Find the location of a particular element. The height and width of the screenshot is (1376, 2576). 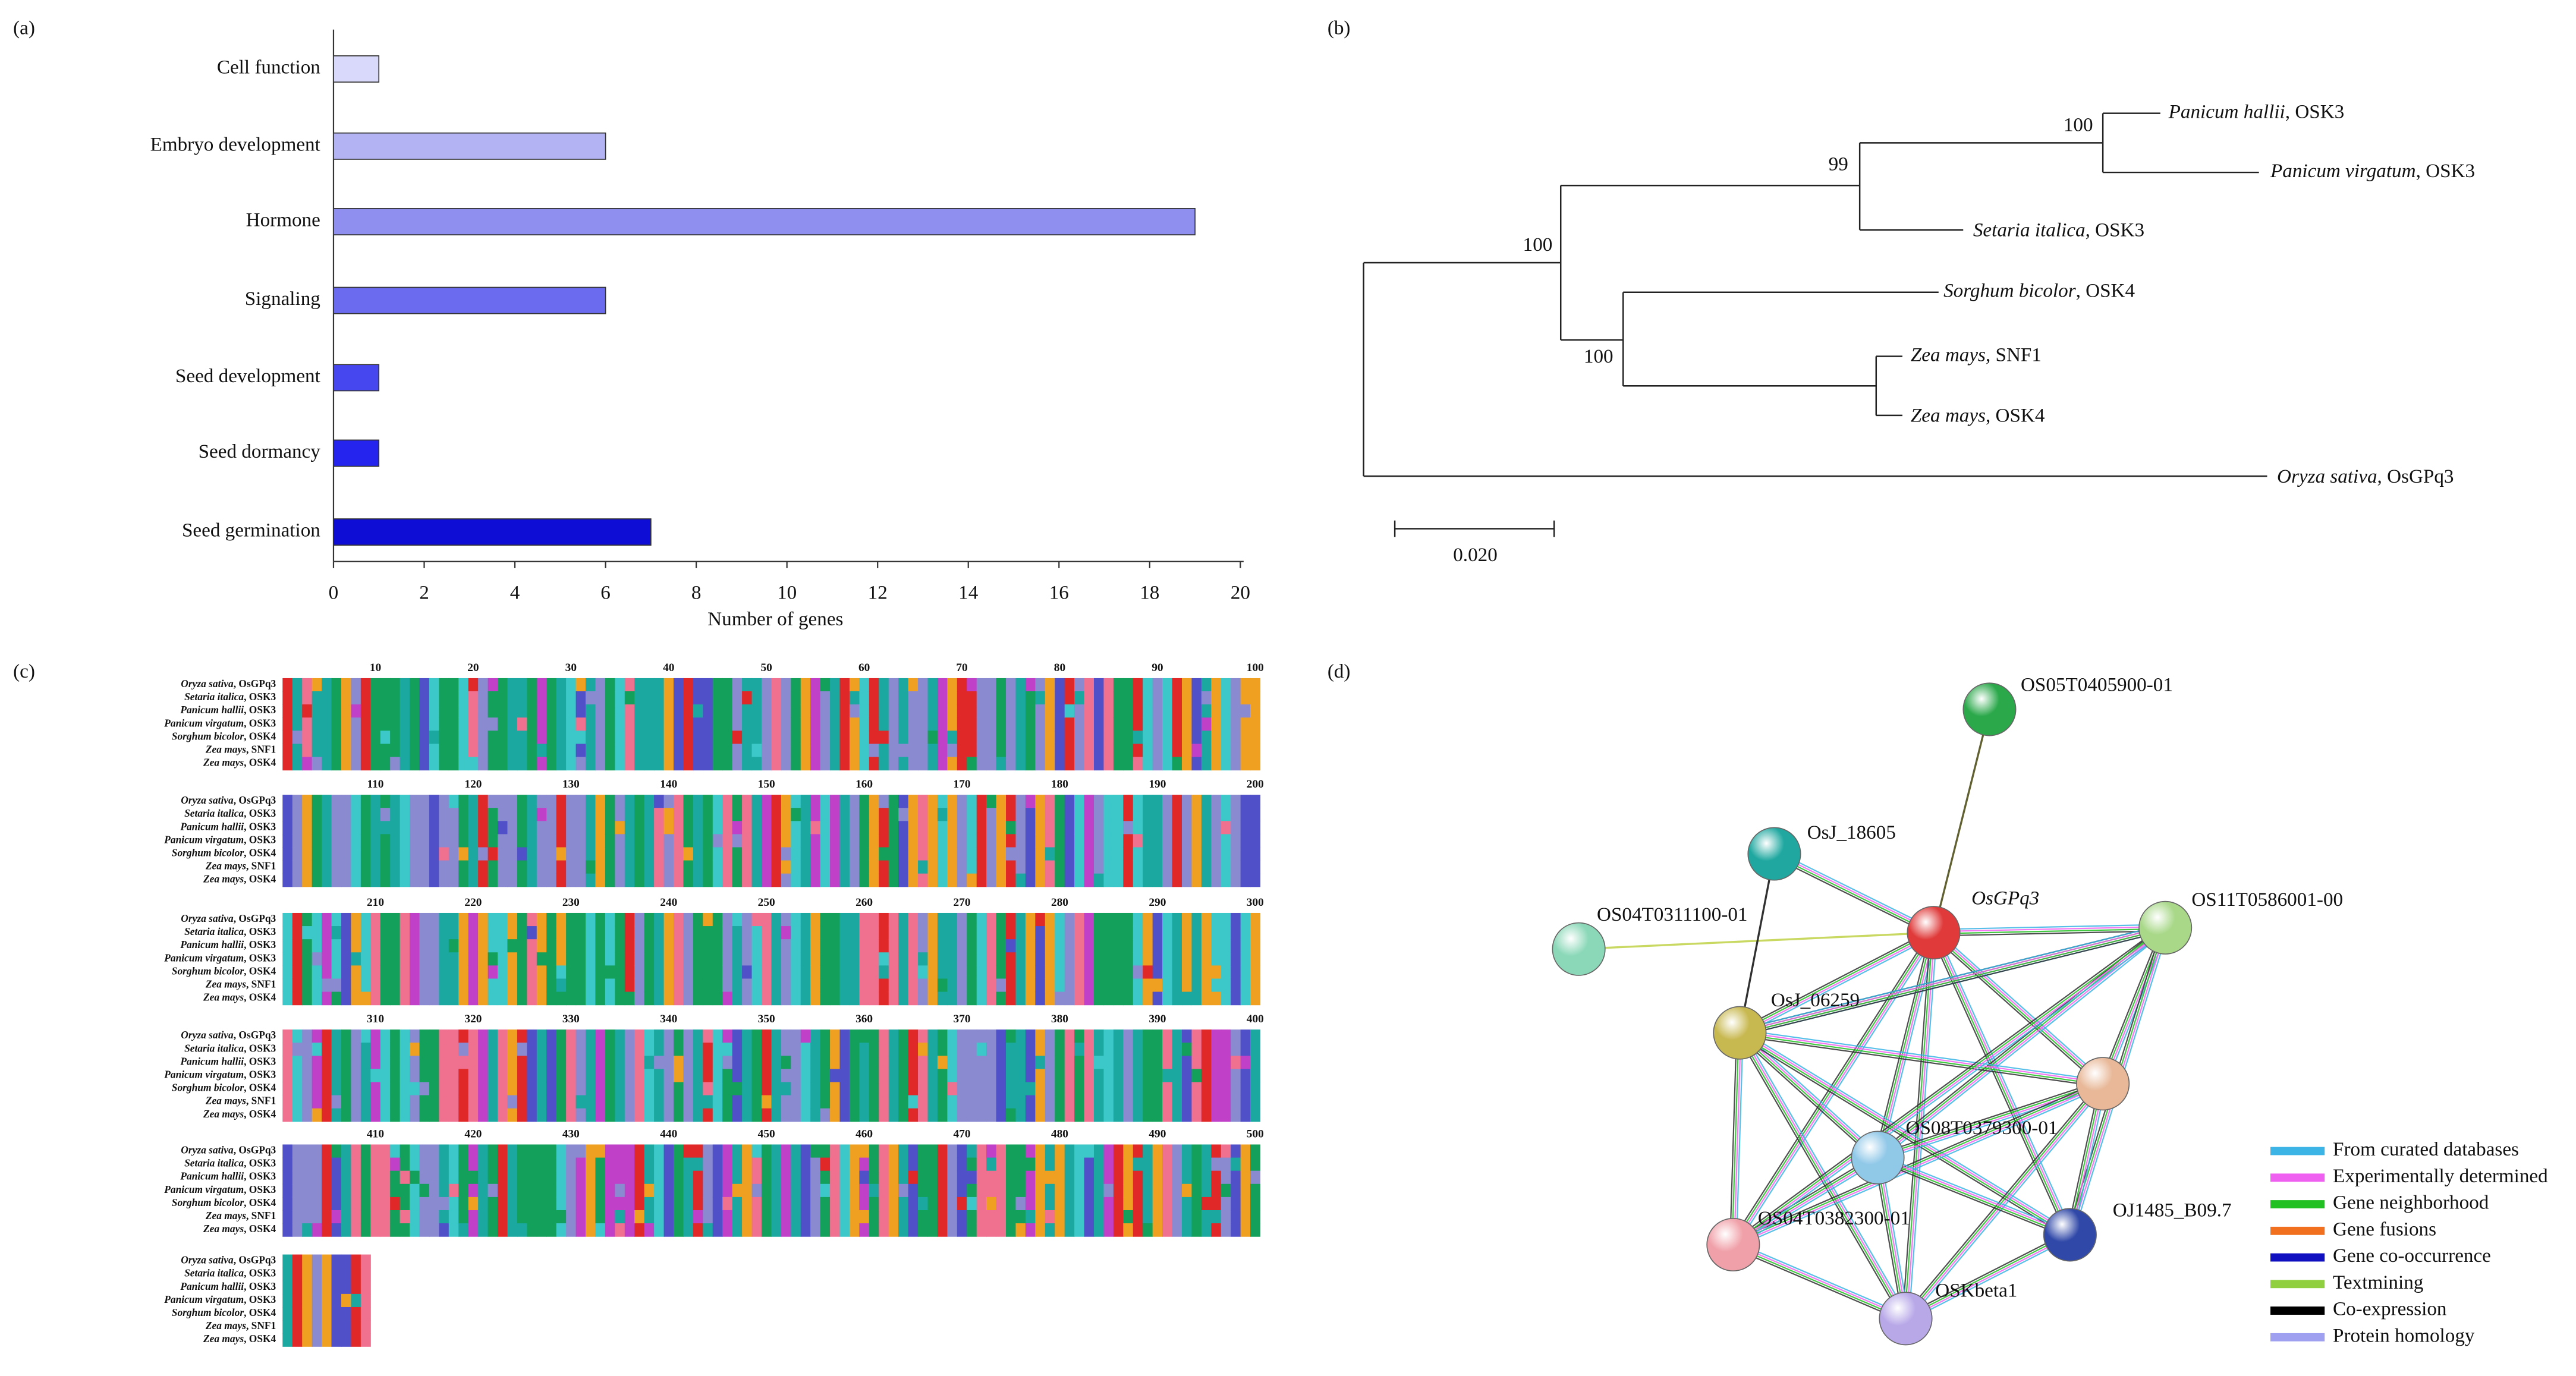

bar is located at coordinates (356, 378).